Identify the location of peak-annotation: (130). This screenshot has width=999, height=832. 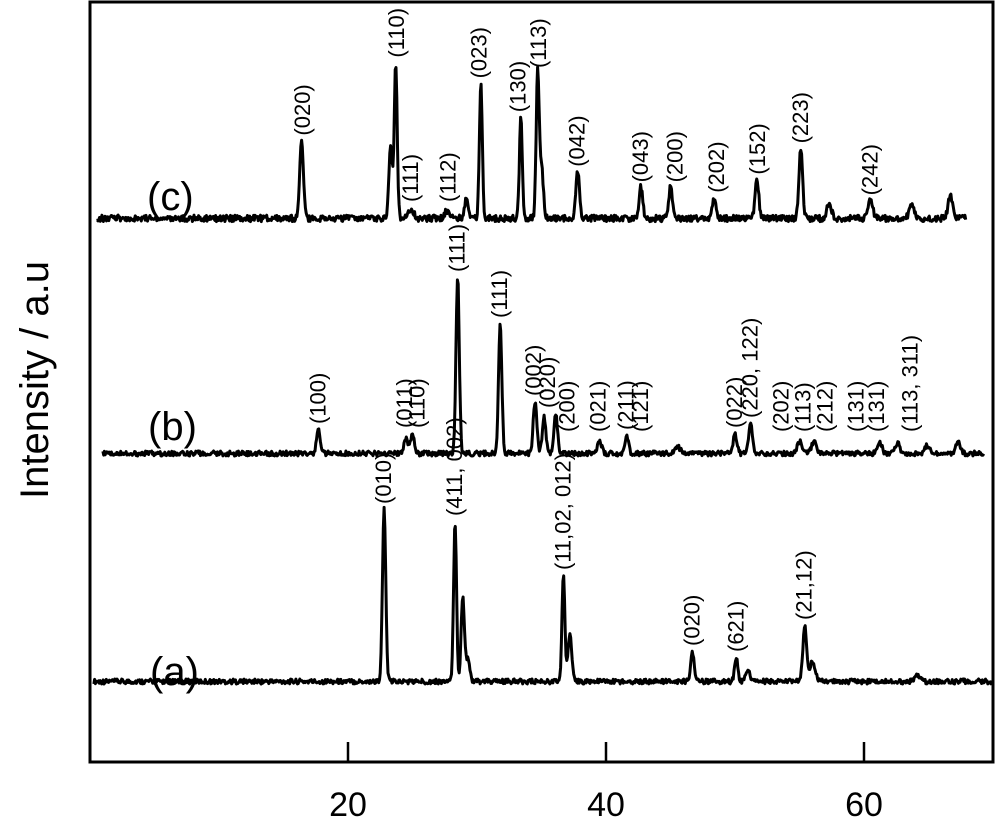
(517, 86).